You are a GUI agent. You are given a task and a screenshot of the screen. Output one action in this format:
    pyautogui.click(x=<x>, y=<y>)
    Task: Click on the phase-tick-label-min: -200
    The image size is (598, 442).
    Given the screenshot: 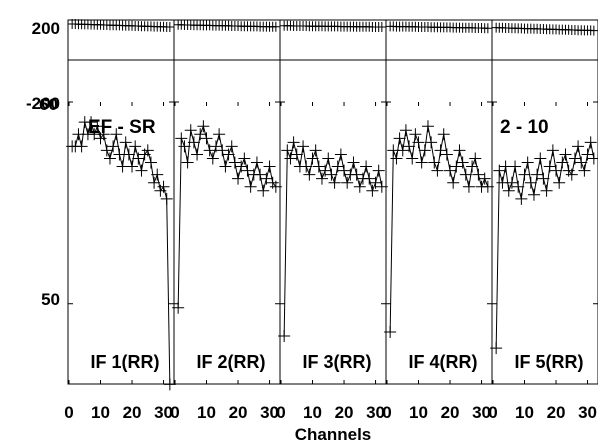 What is the action you would take?
    pyautogui.click(x=43, y=103)
    